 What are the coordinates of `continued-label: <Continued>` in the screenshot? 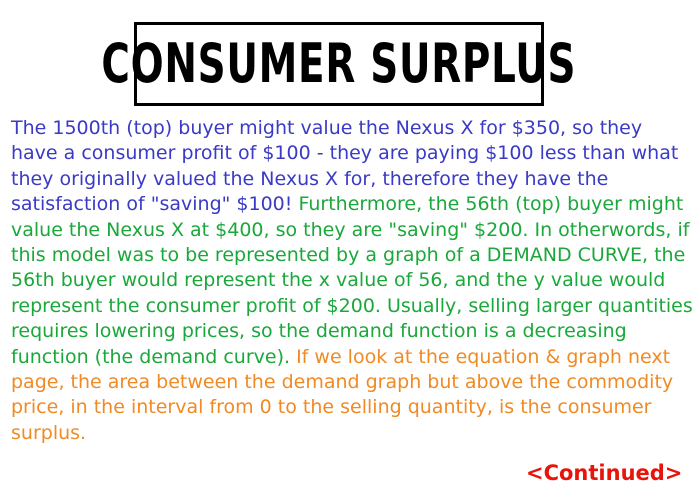 It's located at (604, 473).